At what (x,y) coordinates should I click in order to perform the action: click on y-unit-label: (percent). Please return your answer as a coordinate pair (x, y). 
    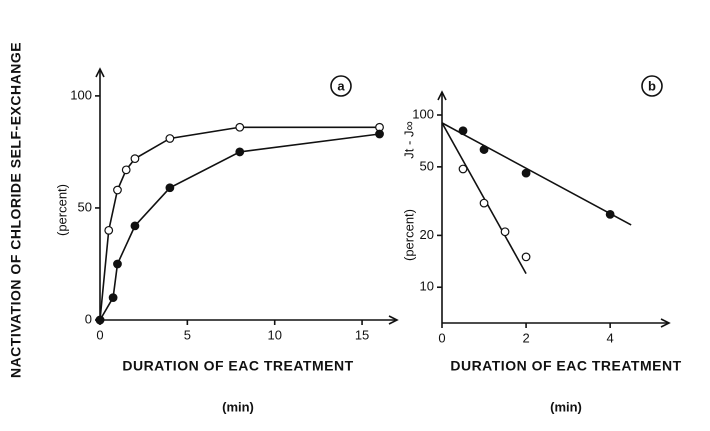
    Looking at the image, I should click on (408, 235).